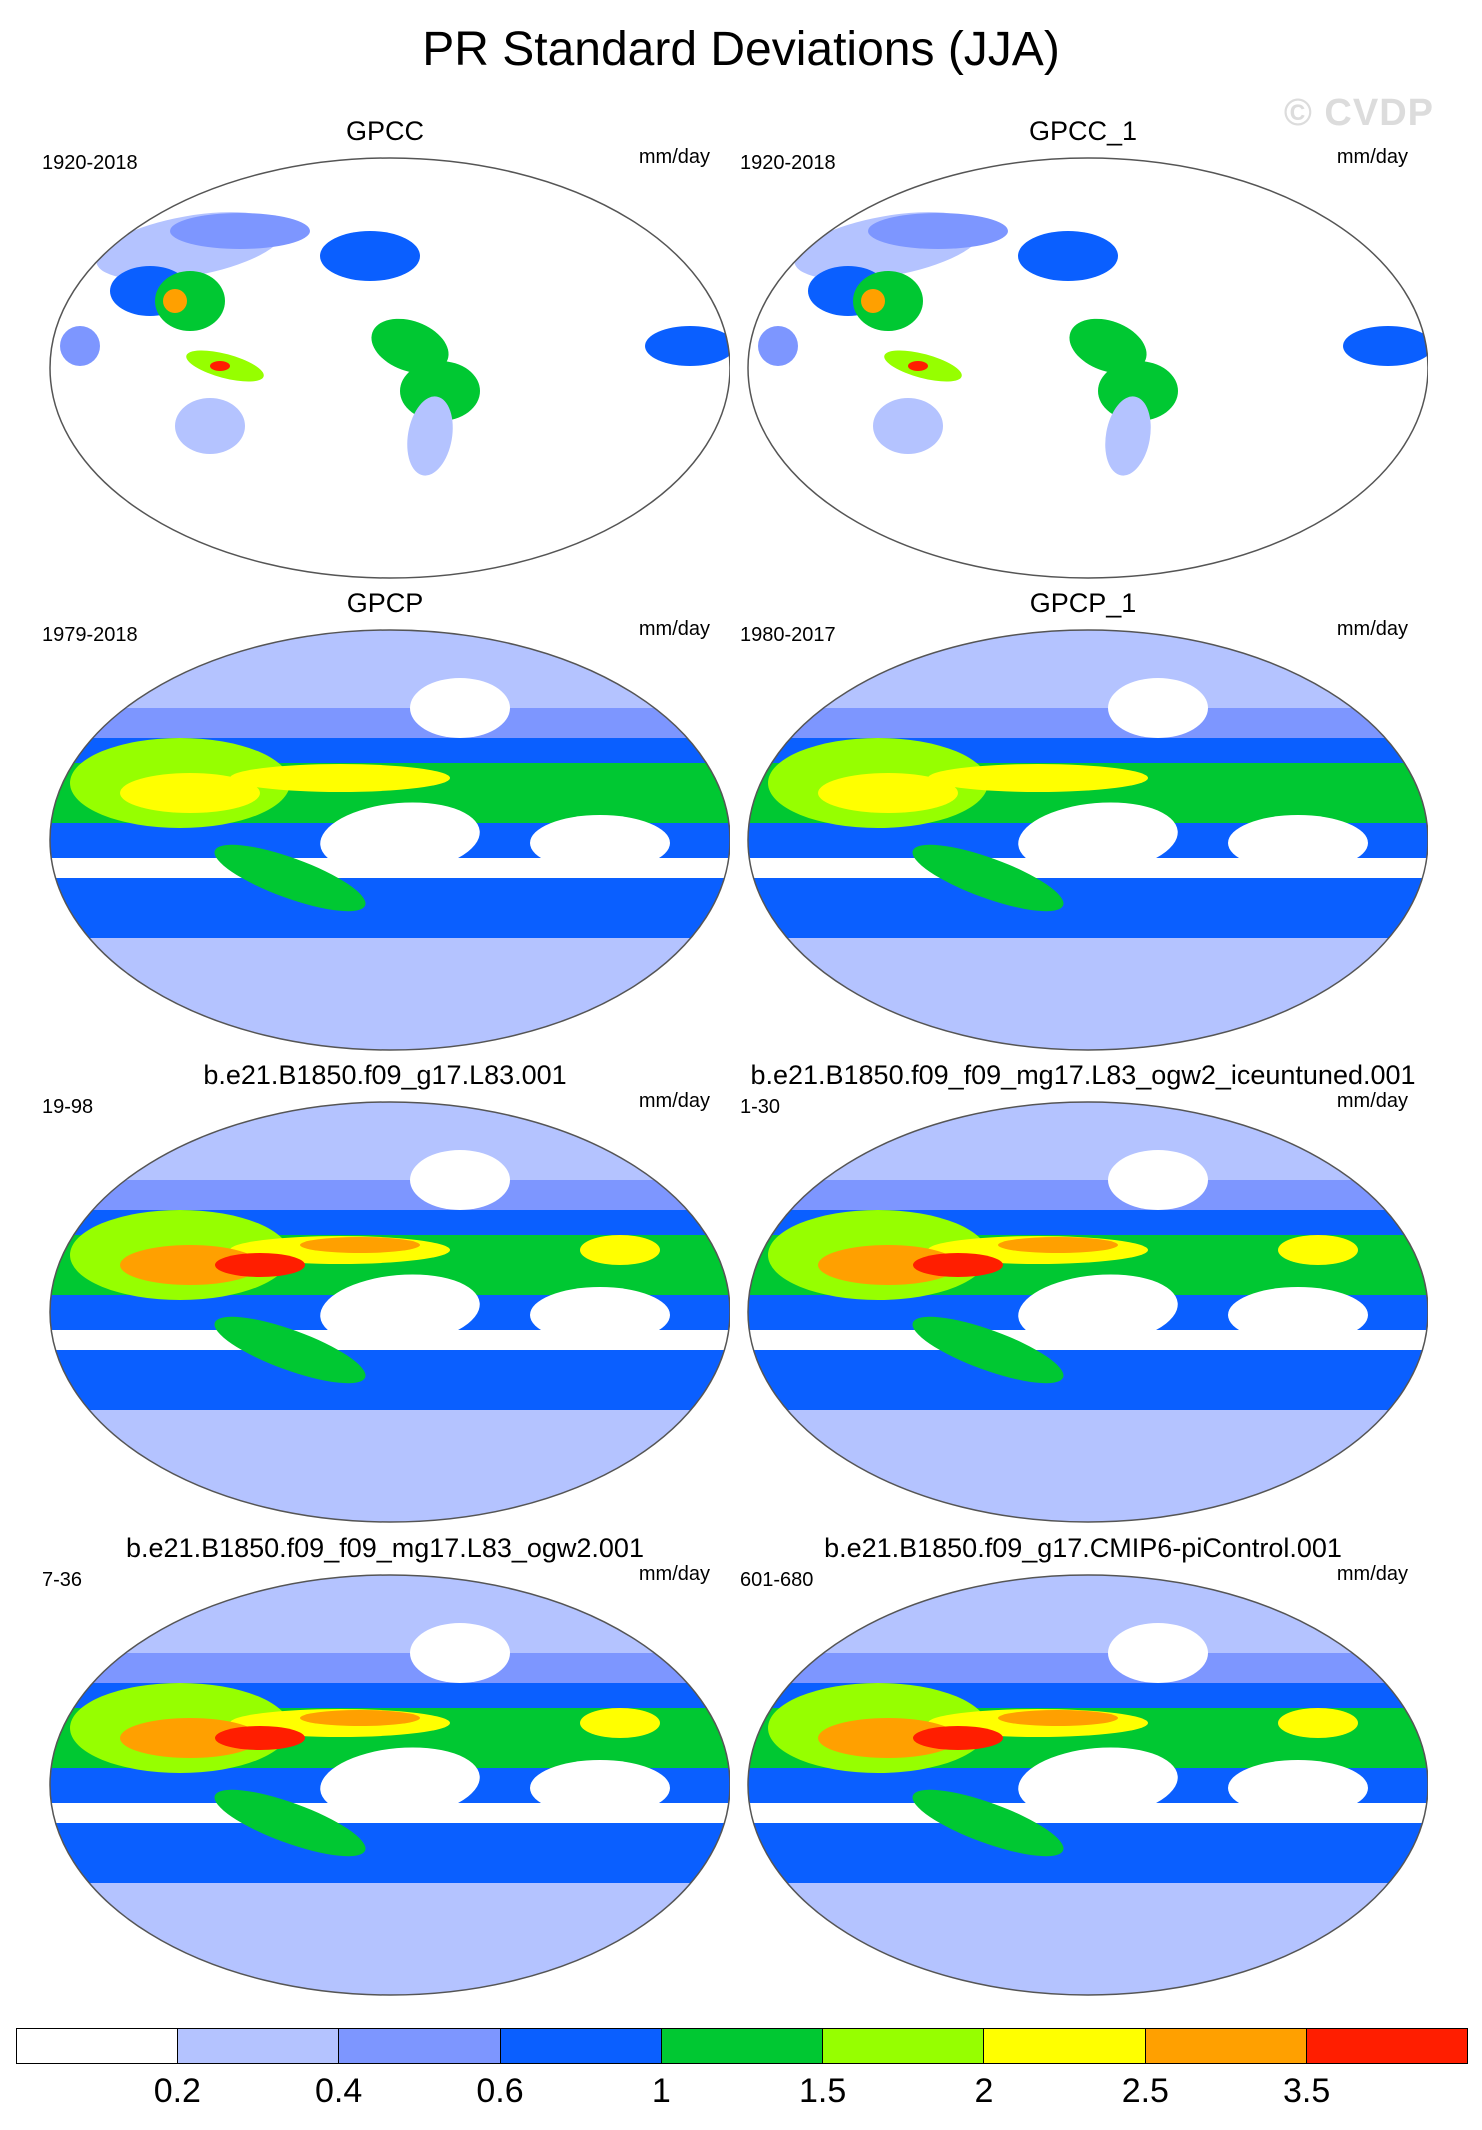 This screenshot has width=1482, height=2130. What do you see at coordinates (1358, 113) in the screenshot?
I see `cvdp-watermark: © CVDP` at bounding box center [1358, 113].